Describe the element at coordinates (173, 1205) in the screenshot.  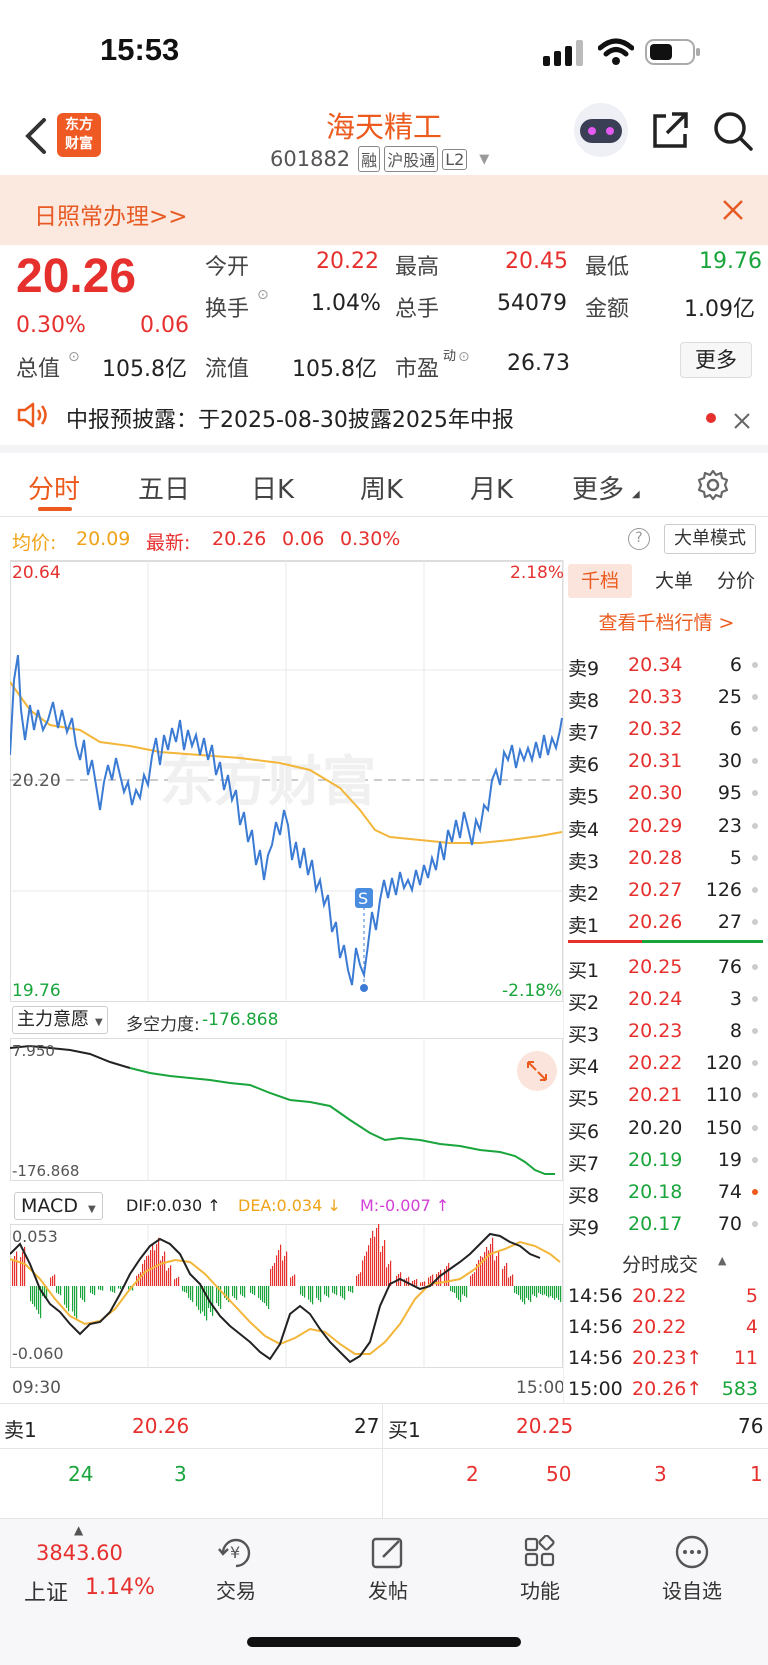
I see `macd-dif: DIF:0.030 ↑` at that location.